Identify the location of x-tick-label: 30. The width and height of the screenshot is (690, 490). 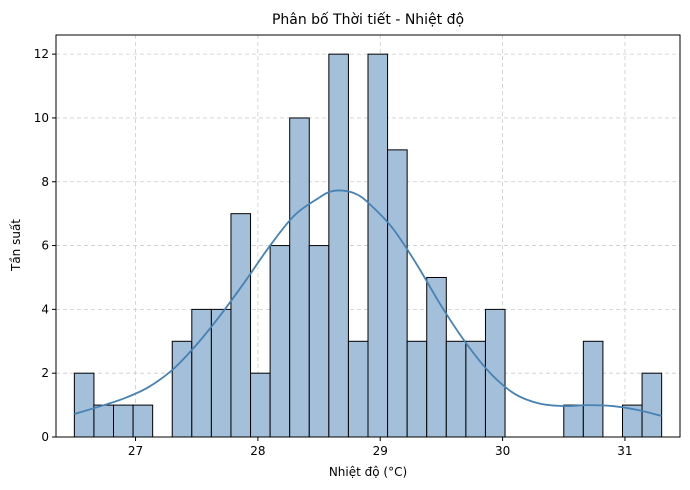
(502, 451).